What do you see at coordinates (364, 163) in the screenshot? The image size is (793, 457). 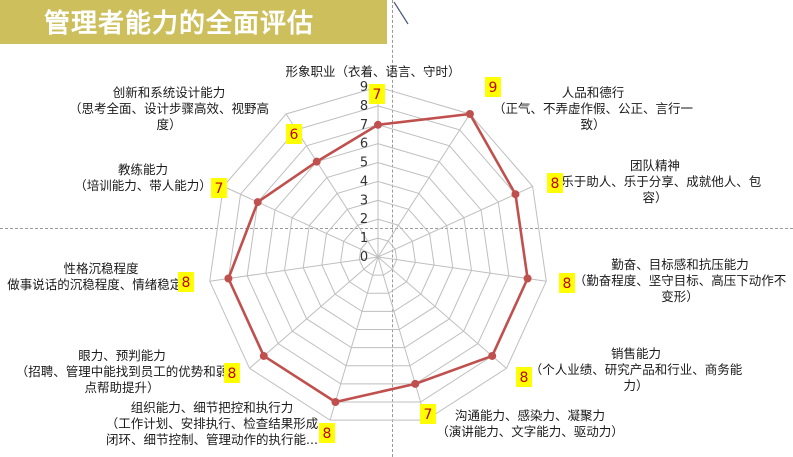 I see `tick-label: 5` at bounding box center [364, 163].